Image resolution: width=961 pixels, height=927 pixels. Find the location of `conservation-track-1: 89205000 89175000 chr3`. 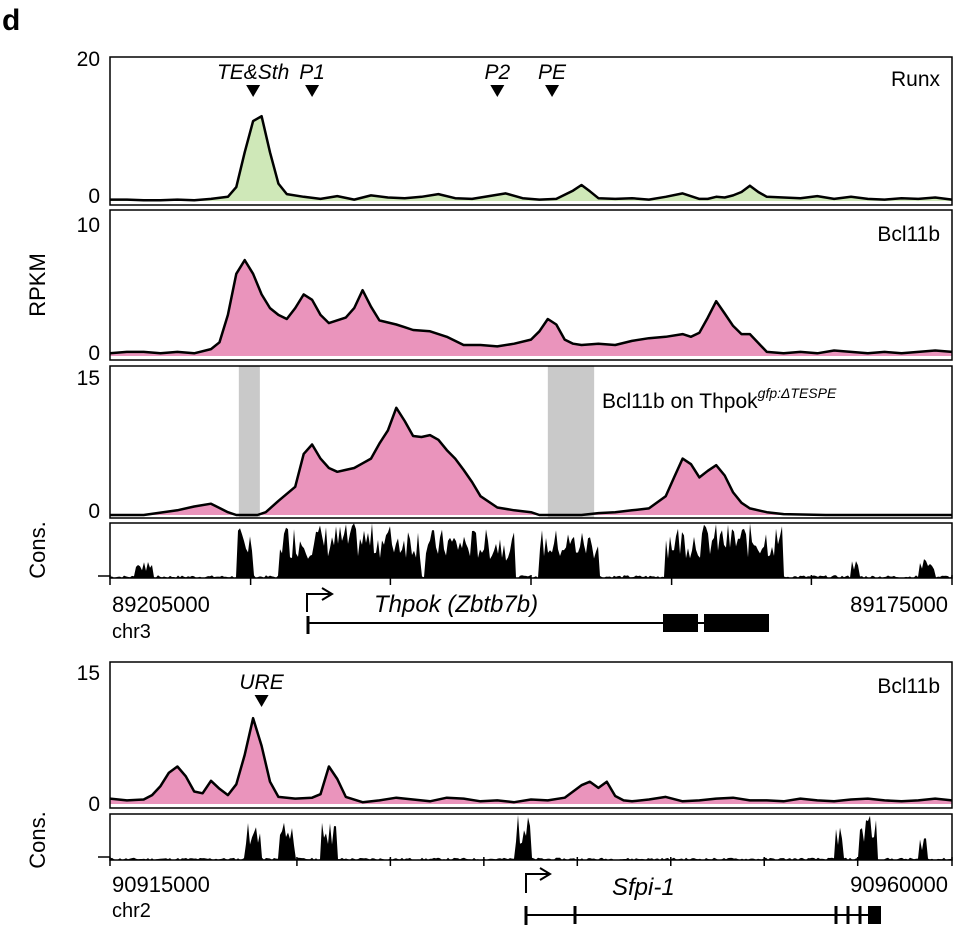

conservation-track-1: 89205000 89175000 chr3 is located at coordinates (525, 582).